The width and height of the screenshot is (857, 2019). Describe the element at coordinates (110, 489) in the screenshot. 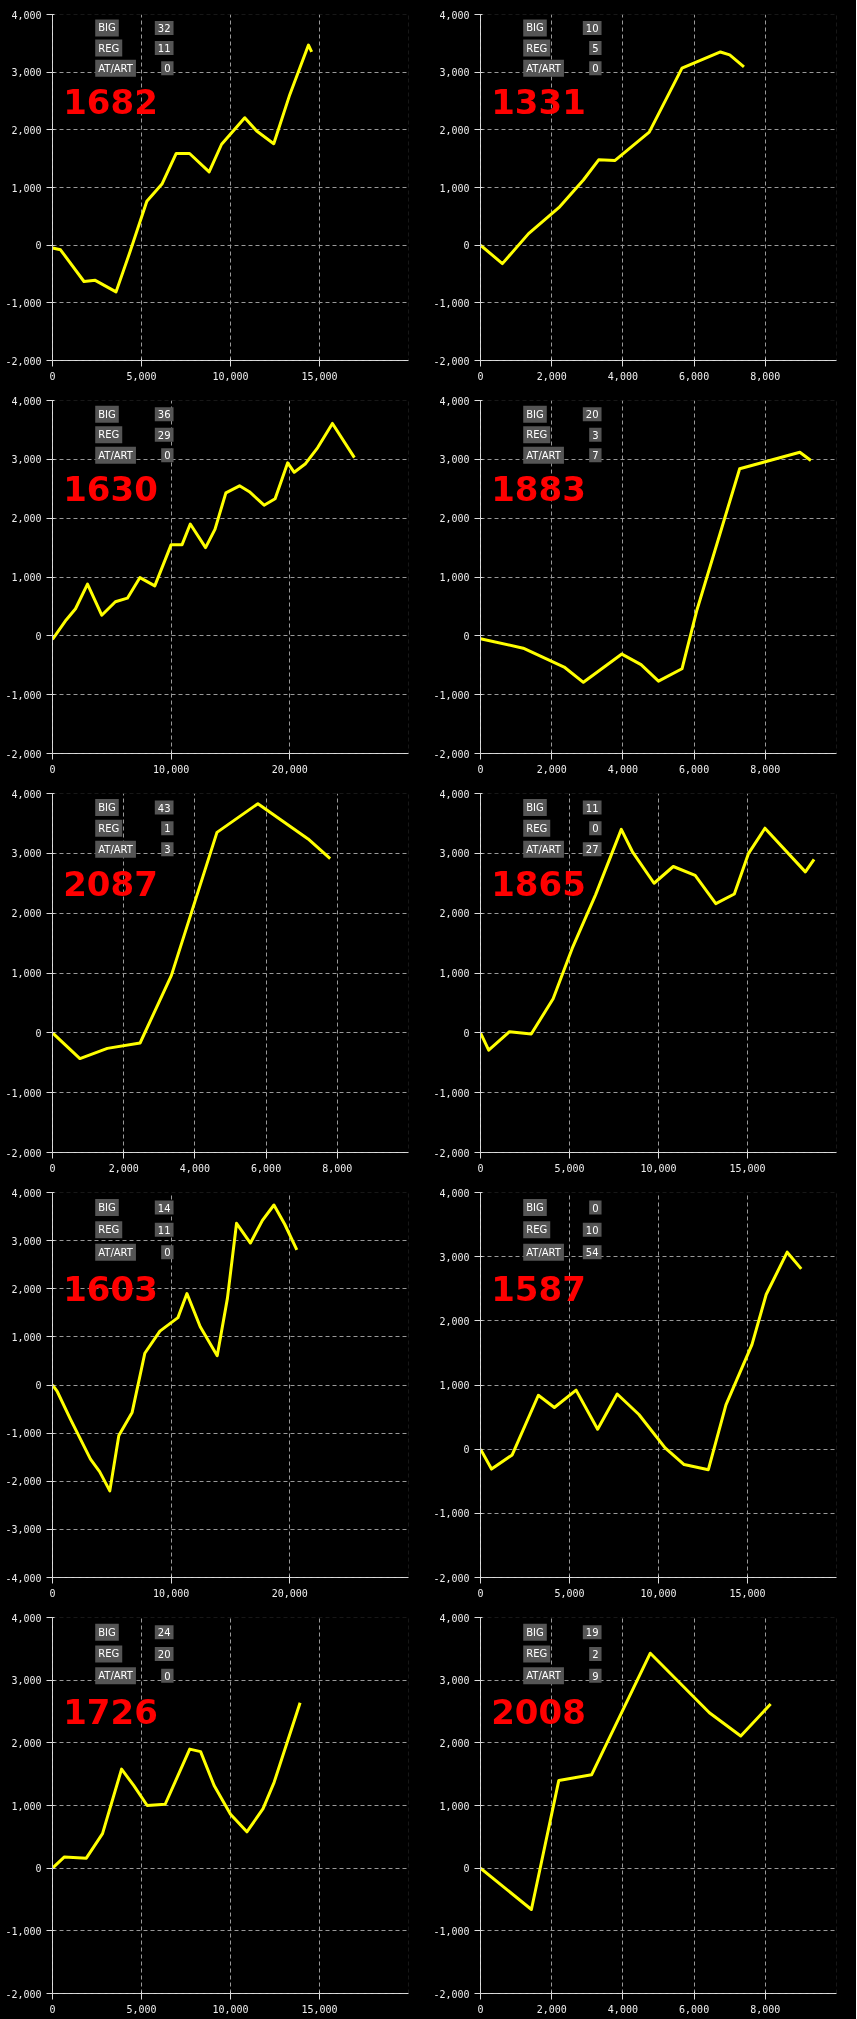

I see `annotation: 1630` at that location.